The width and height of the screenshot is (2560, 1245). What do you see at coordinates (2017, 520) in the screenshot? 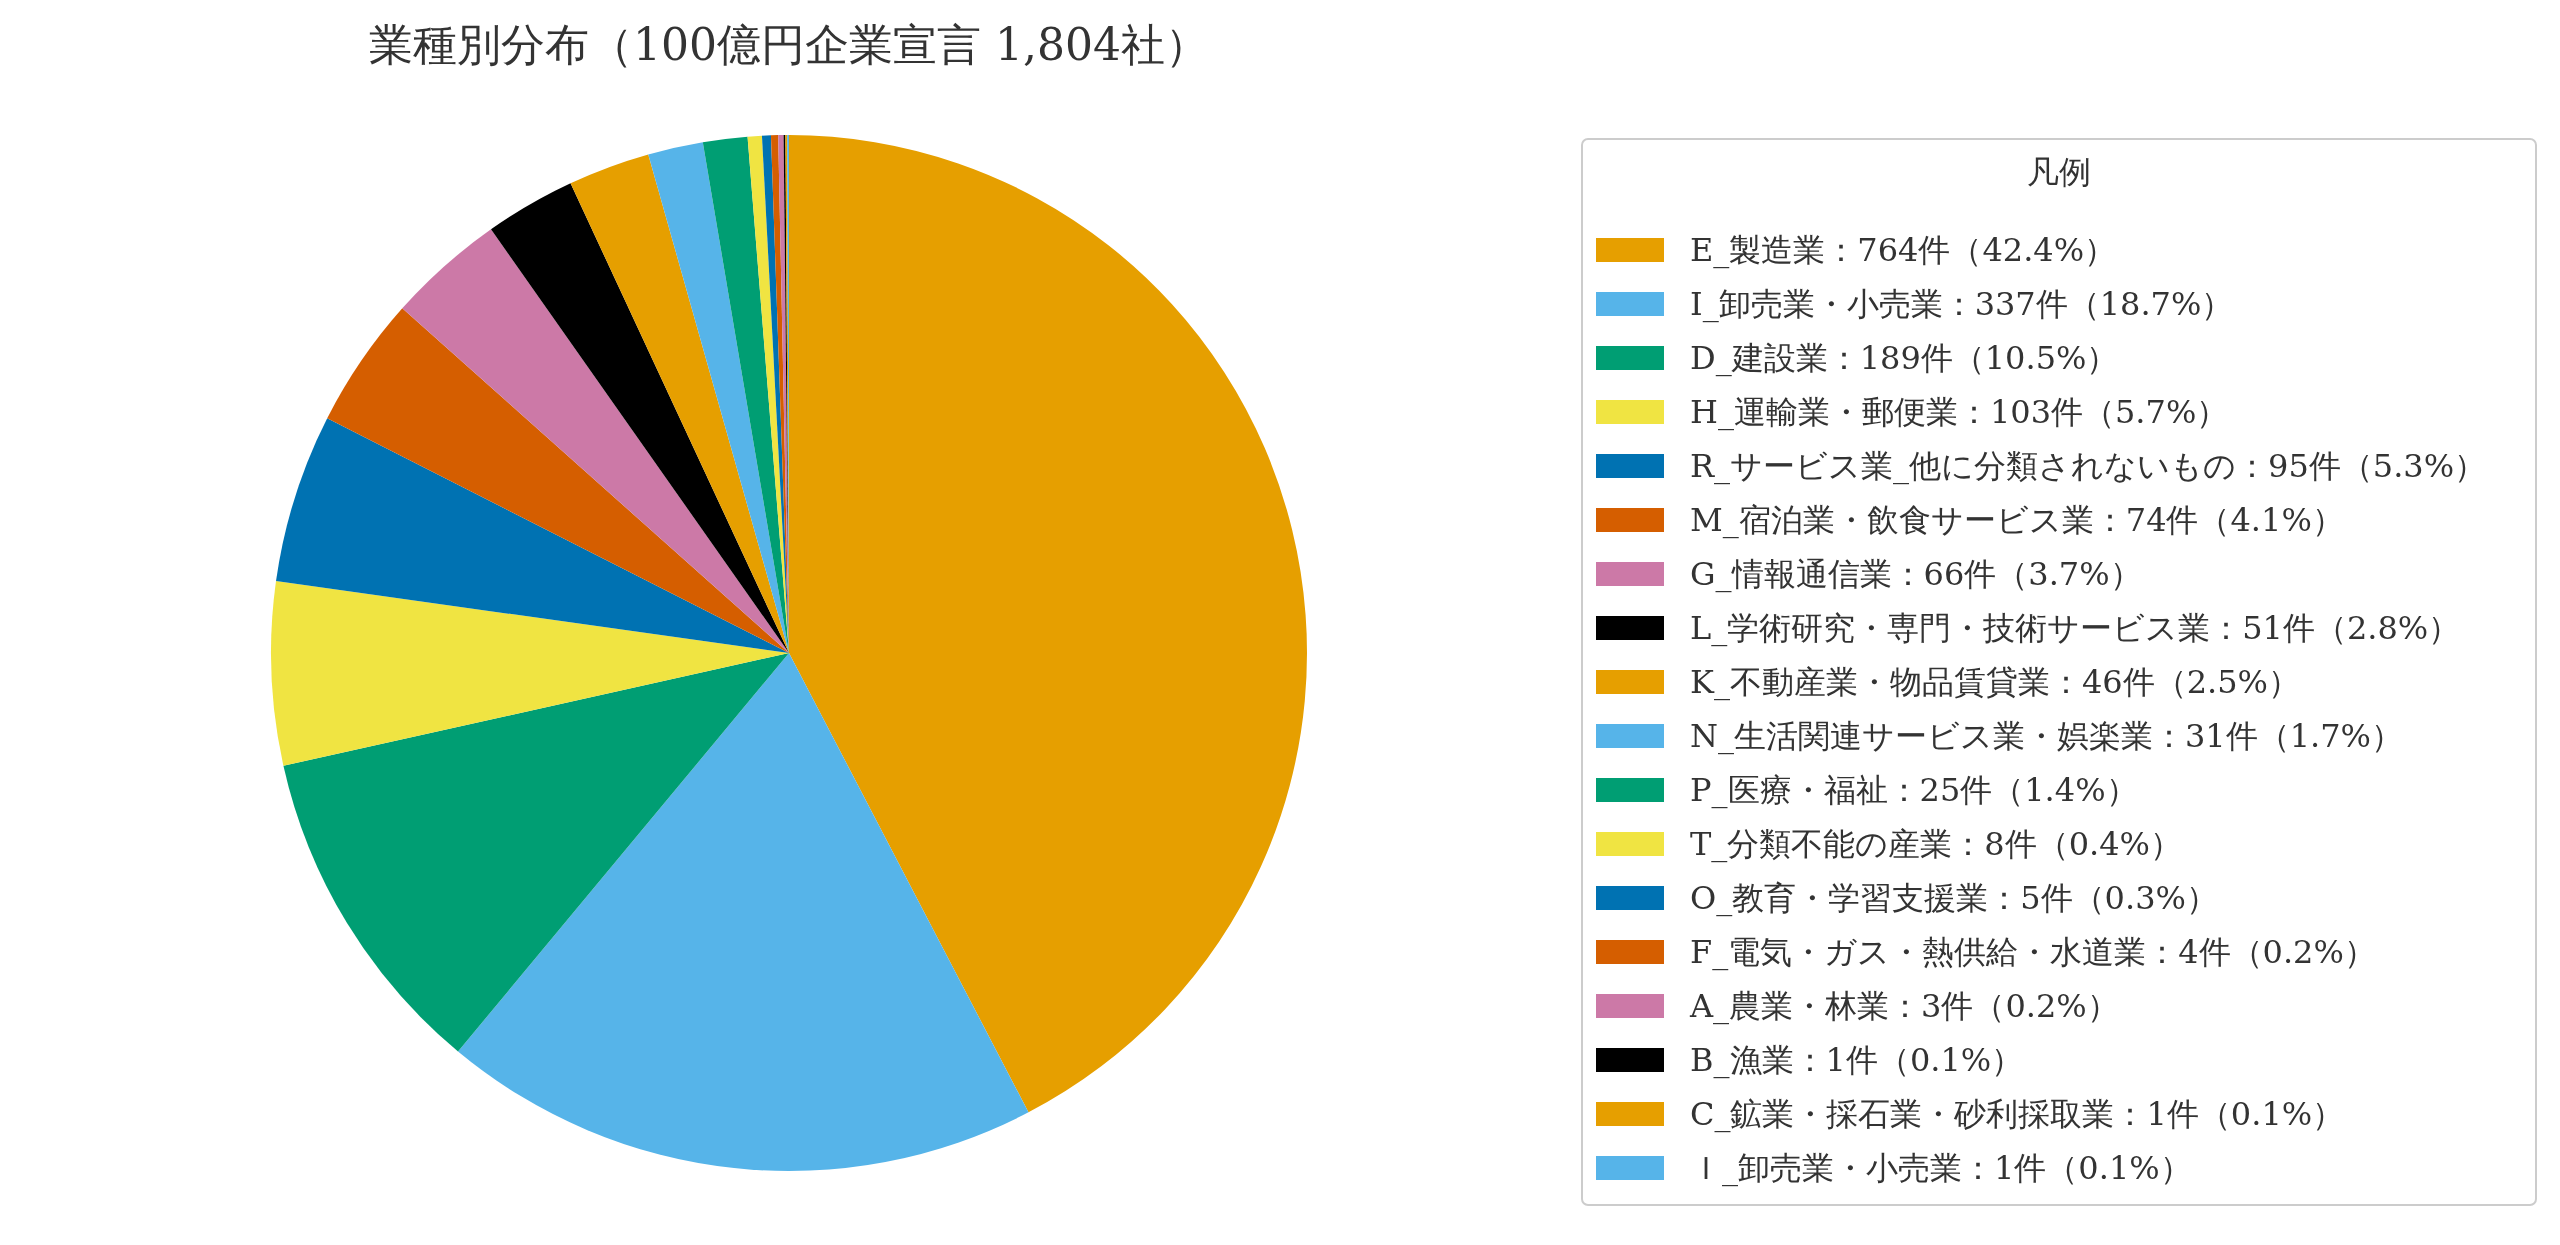
I see `legend-label: M_宿泊業・飲食サービス業：74件（4.1%）` at bounding box center [2017, 520].